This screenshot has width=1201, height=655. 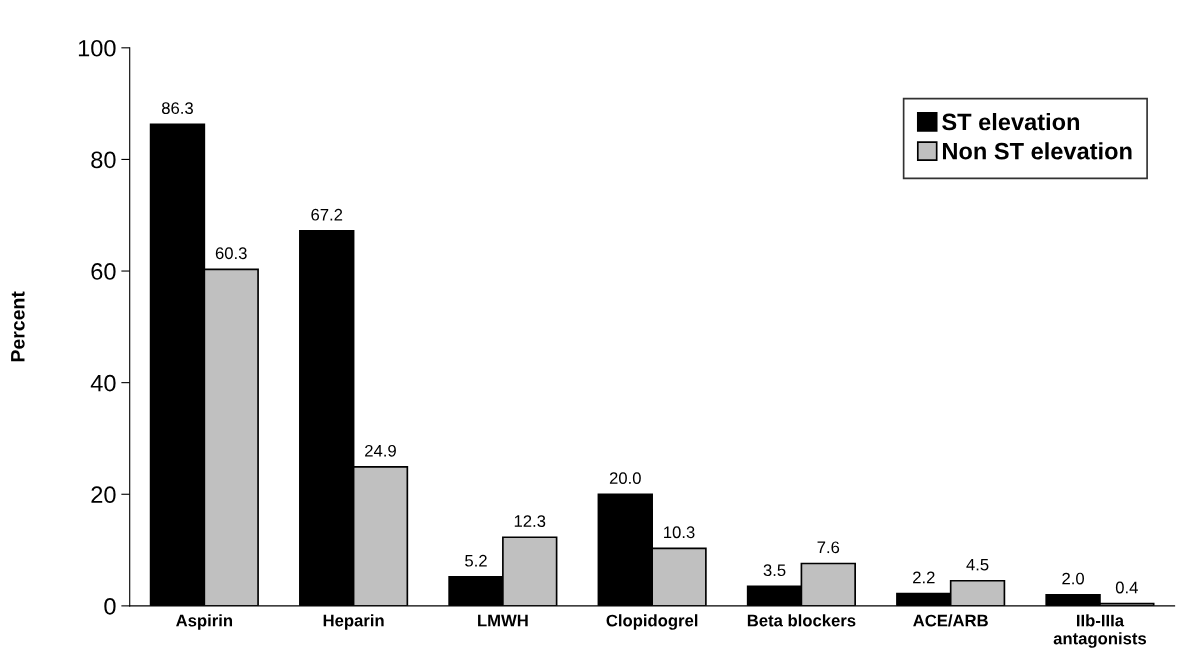 What do you see at coordinates (103, 271) in the screenshot?
I see `y-tick-label: 60` at bounding box center [103, 271].